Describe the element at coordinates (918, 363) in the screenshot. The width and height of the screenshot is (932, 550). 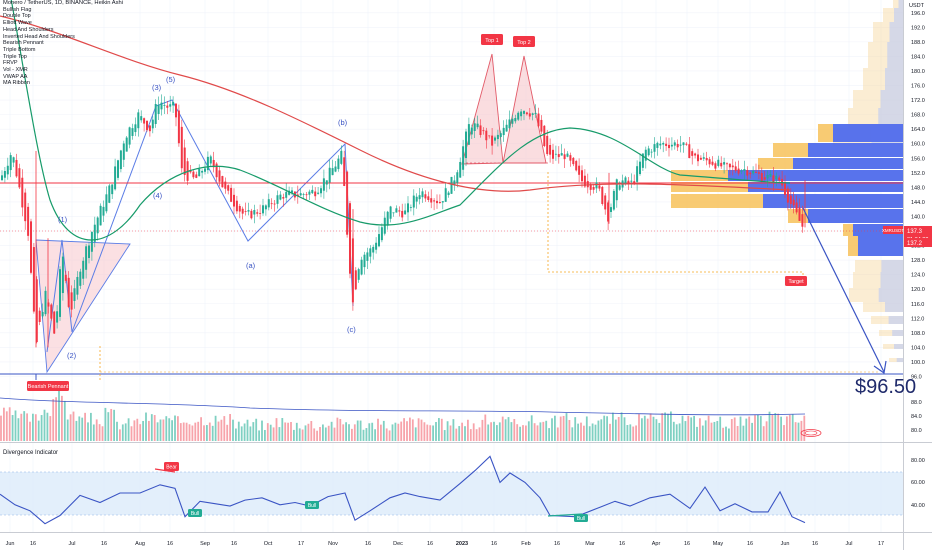
I see `price-tick: 100.0` at that location.